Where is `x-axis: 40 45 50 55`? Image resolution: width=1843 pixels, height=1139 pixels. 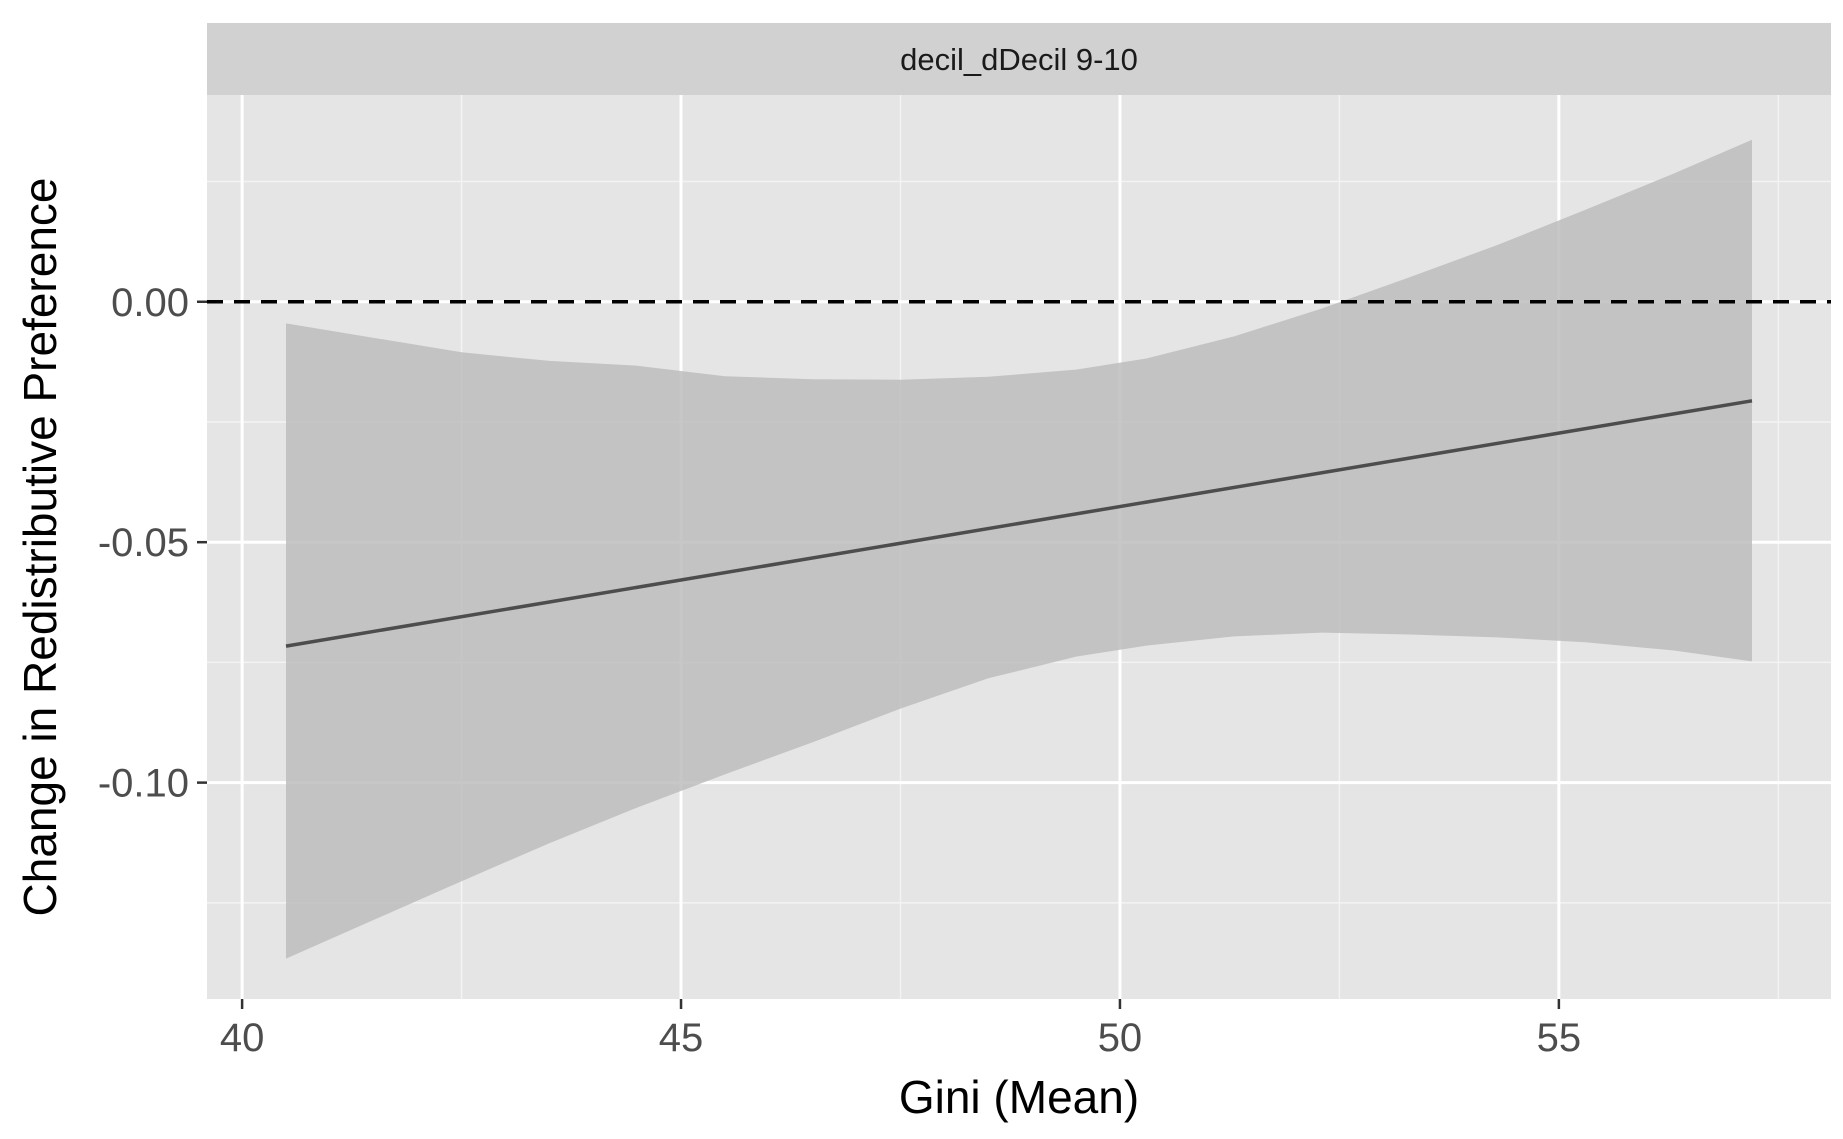
x-axis: 40 45 50 55 is located at coordinates (900, 1029).